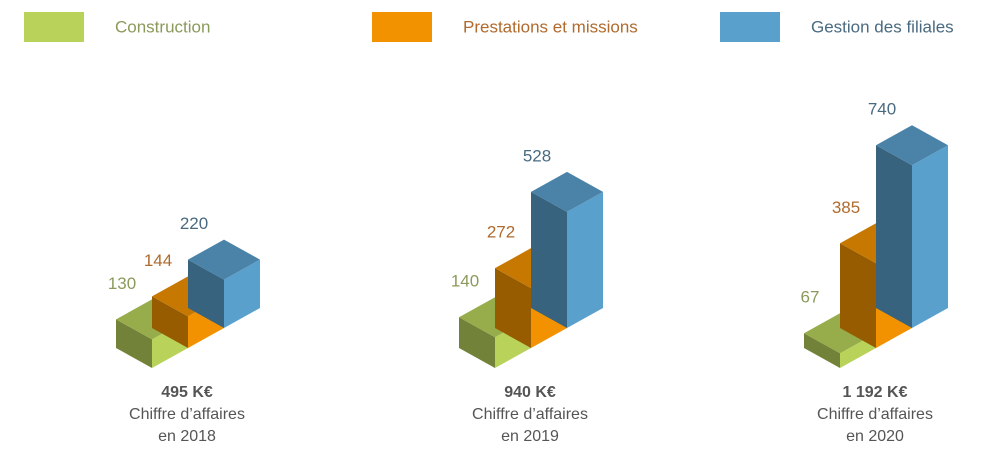 This screenshot has height=456, width=982. What do you see at coordinates (122, 283) in the screenshot?
I see `value-label: 130` at bounding box center [122, 283].